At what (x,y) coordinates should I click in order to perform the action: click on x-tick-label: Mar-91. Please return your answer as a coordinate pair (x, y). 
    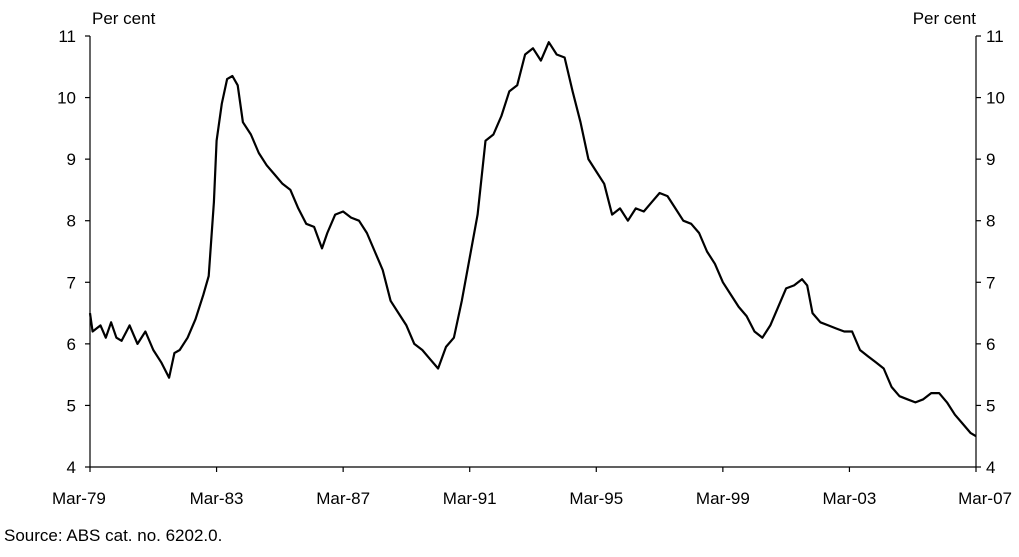
    Looking at the image, I should click on (470, 498).